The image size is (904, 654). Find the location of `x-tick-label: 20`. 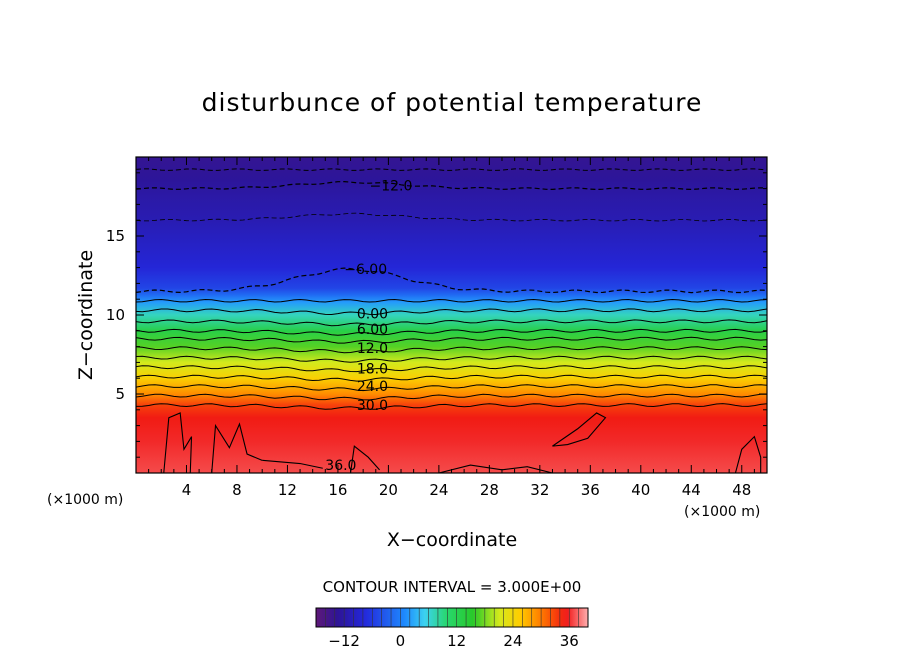

x-tick-label: 20 is located at coordinates (388, 490).